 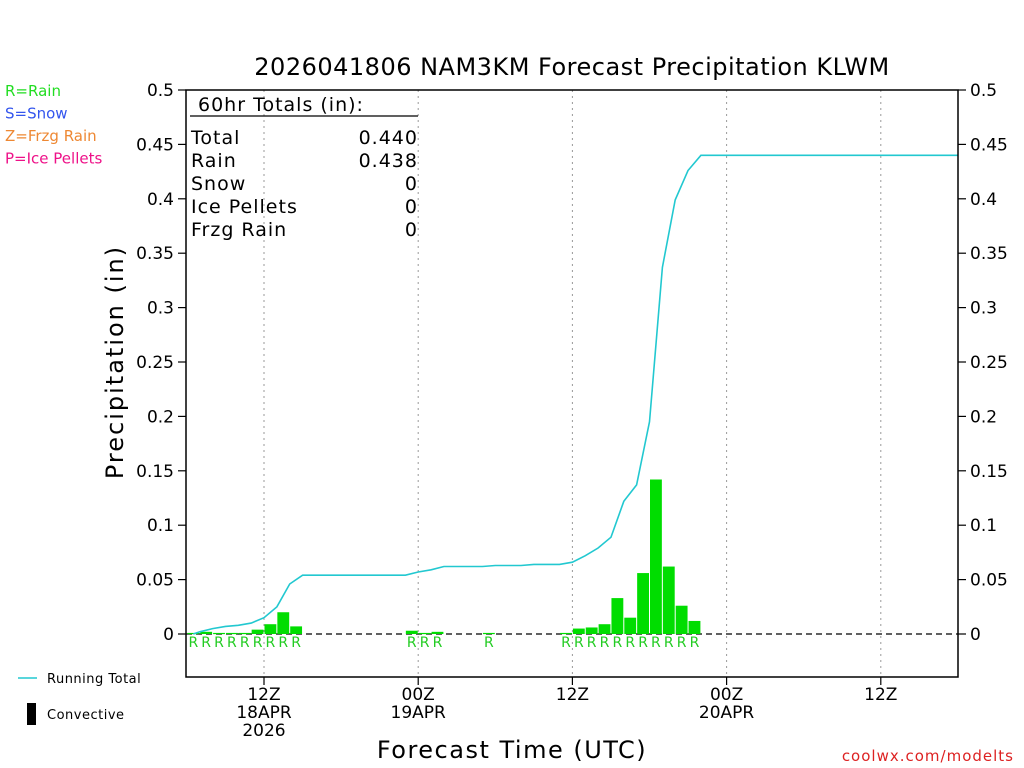 I want to click on type-legend-entry: S=Snow, so click(x=36, y=114).